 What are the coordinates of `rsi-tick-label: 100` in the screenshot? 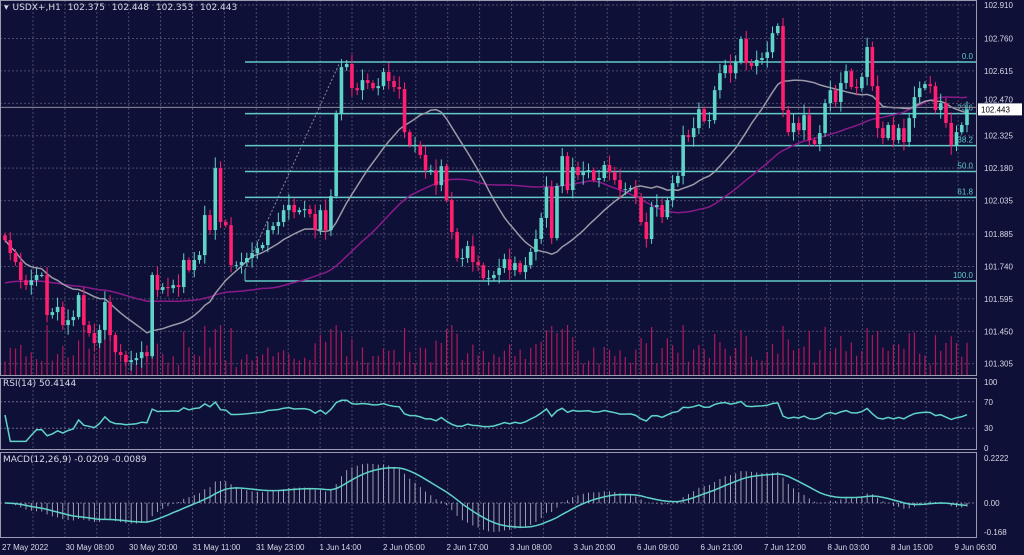 It's located at (991, 382).